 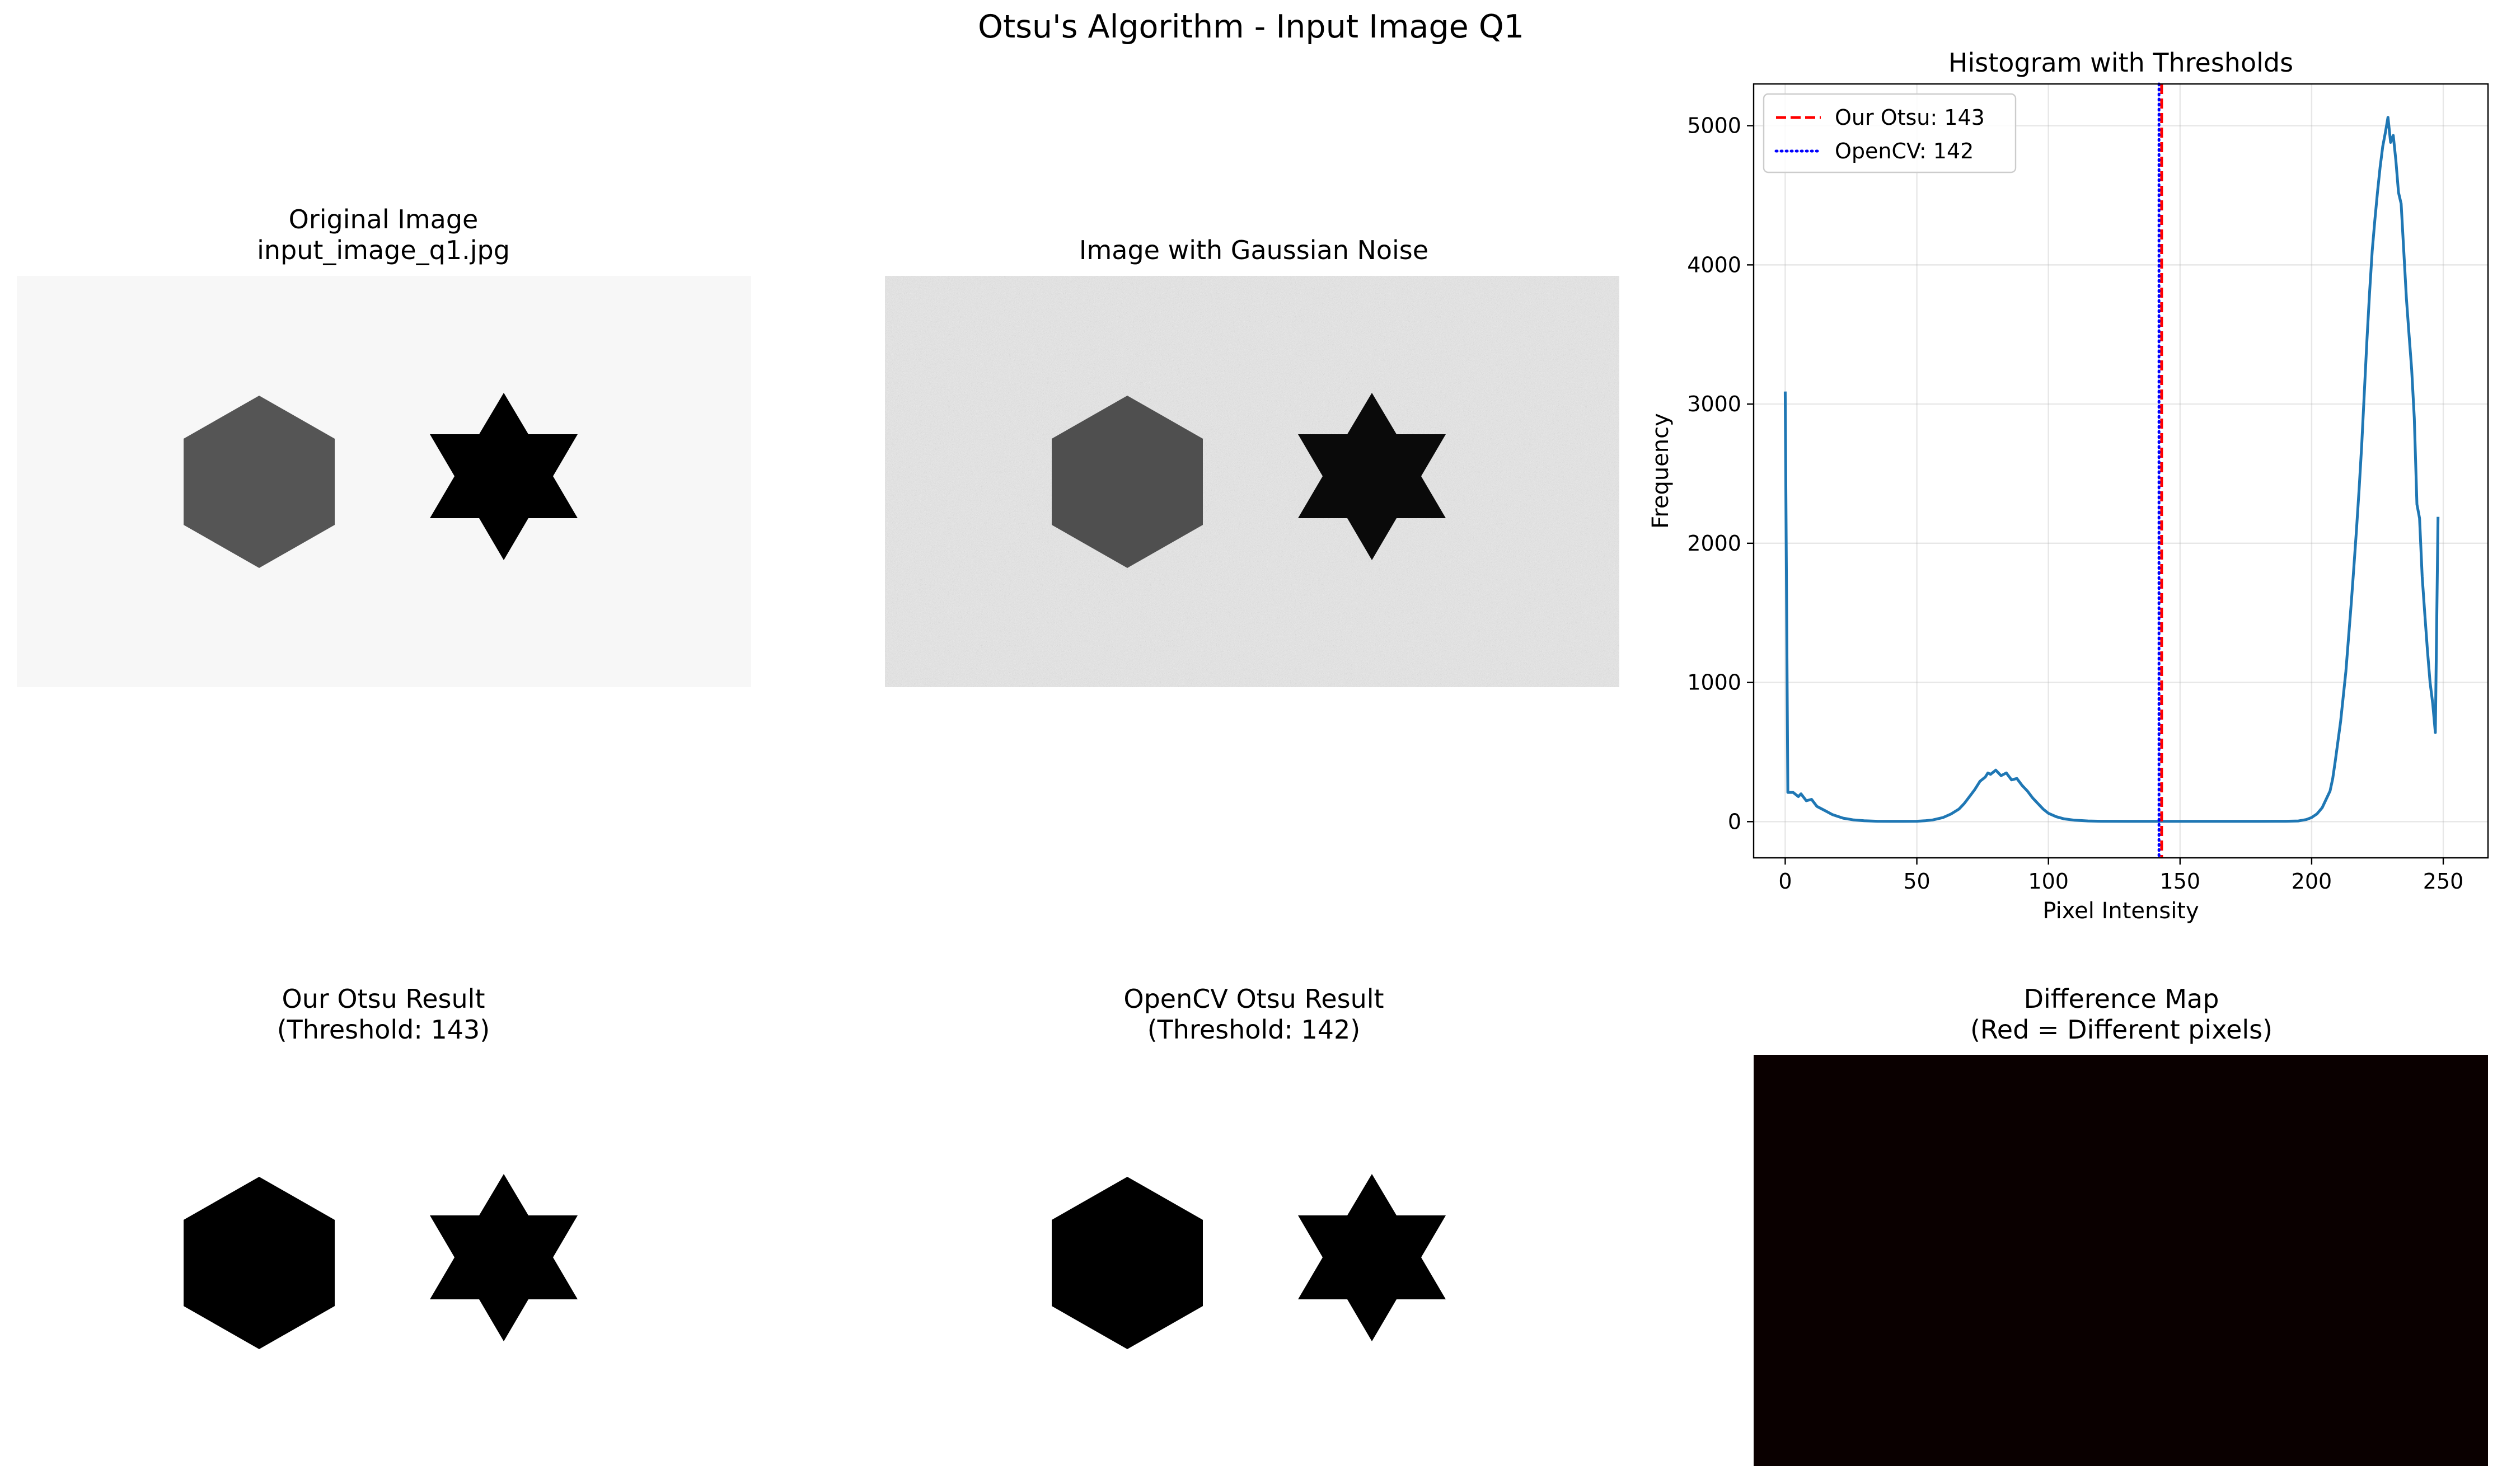 I want to click on opencv-result-panel, so click(x=1252, y=1260).